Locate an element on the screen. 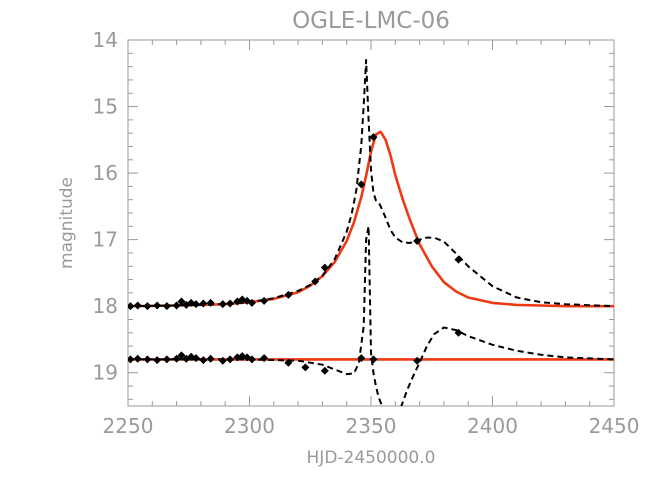 Image resolution: width=647 pixels, height=485 pixels. y-tick-label: 15 is located at coordinates (105, 107).